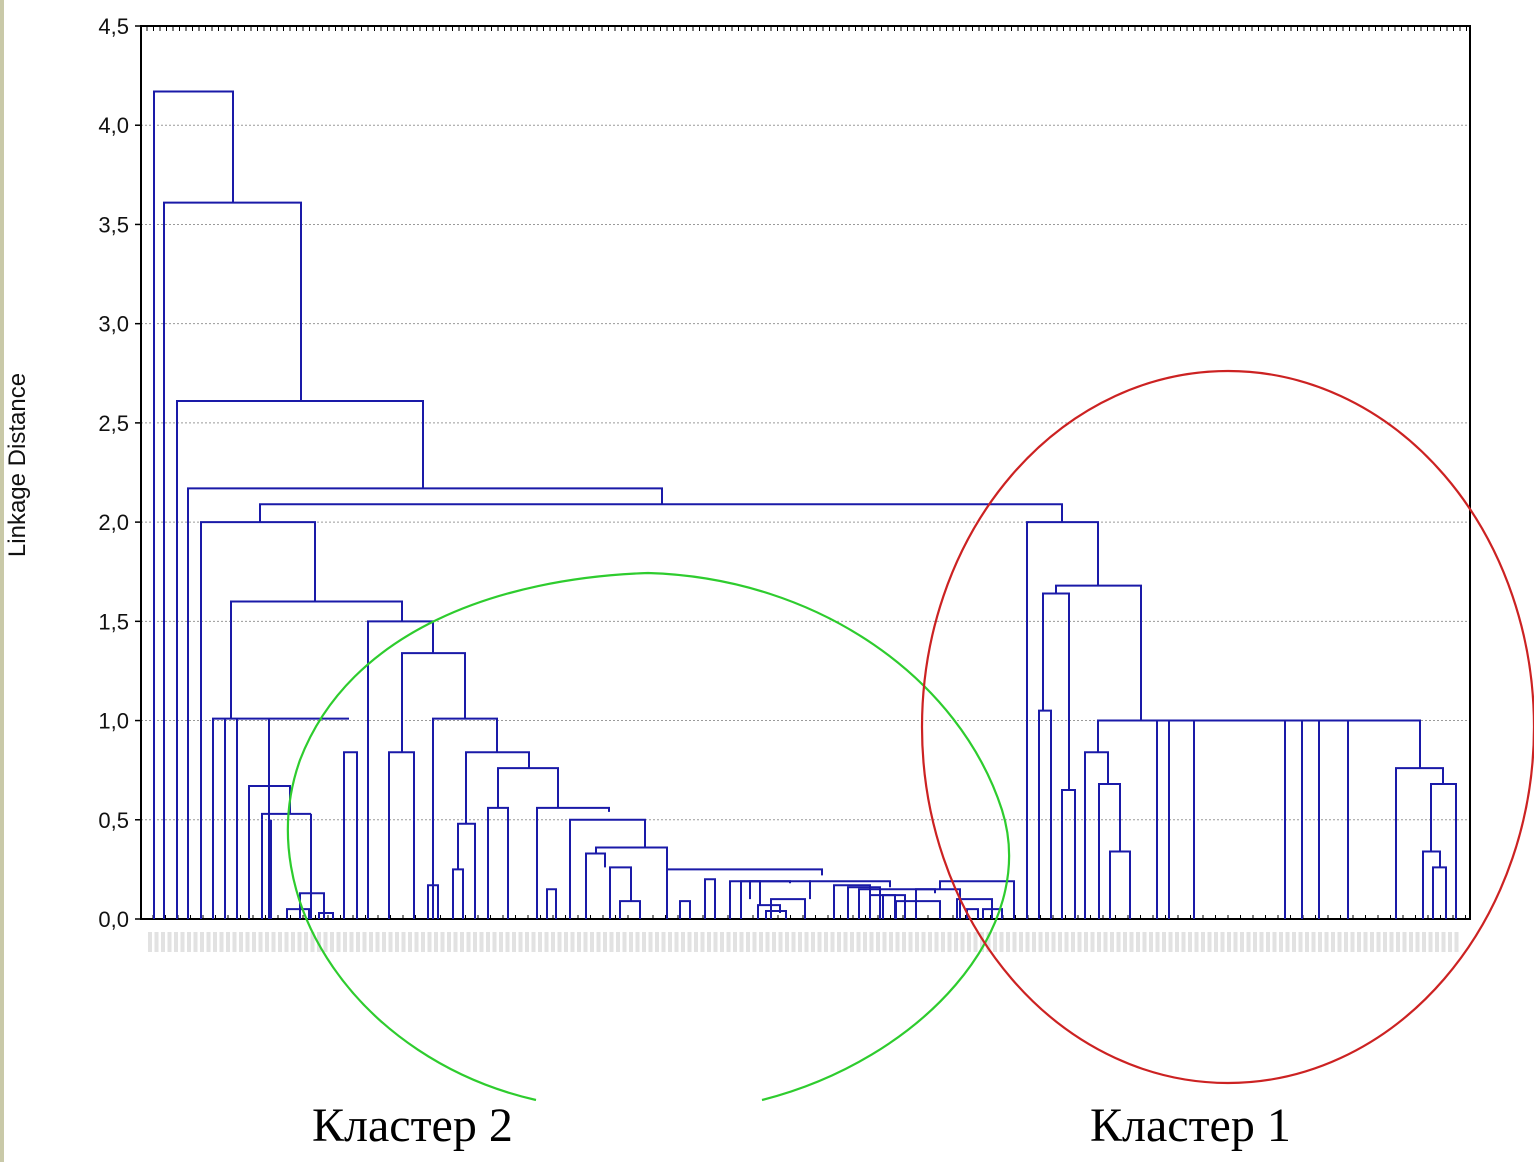  I want to click on y-tick-label: 0,5, so click(113, 820).